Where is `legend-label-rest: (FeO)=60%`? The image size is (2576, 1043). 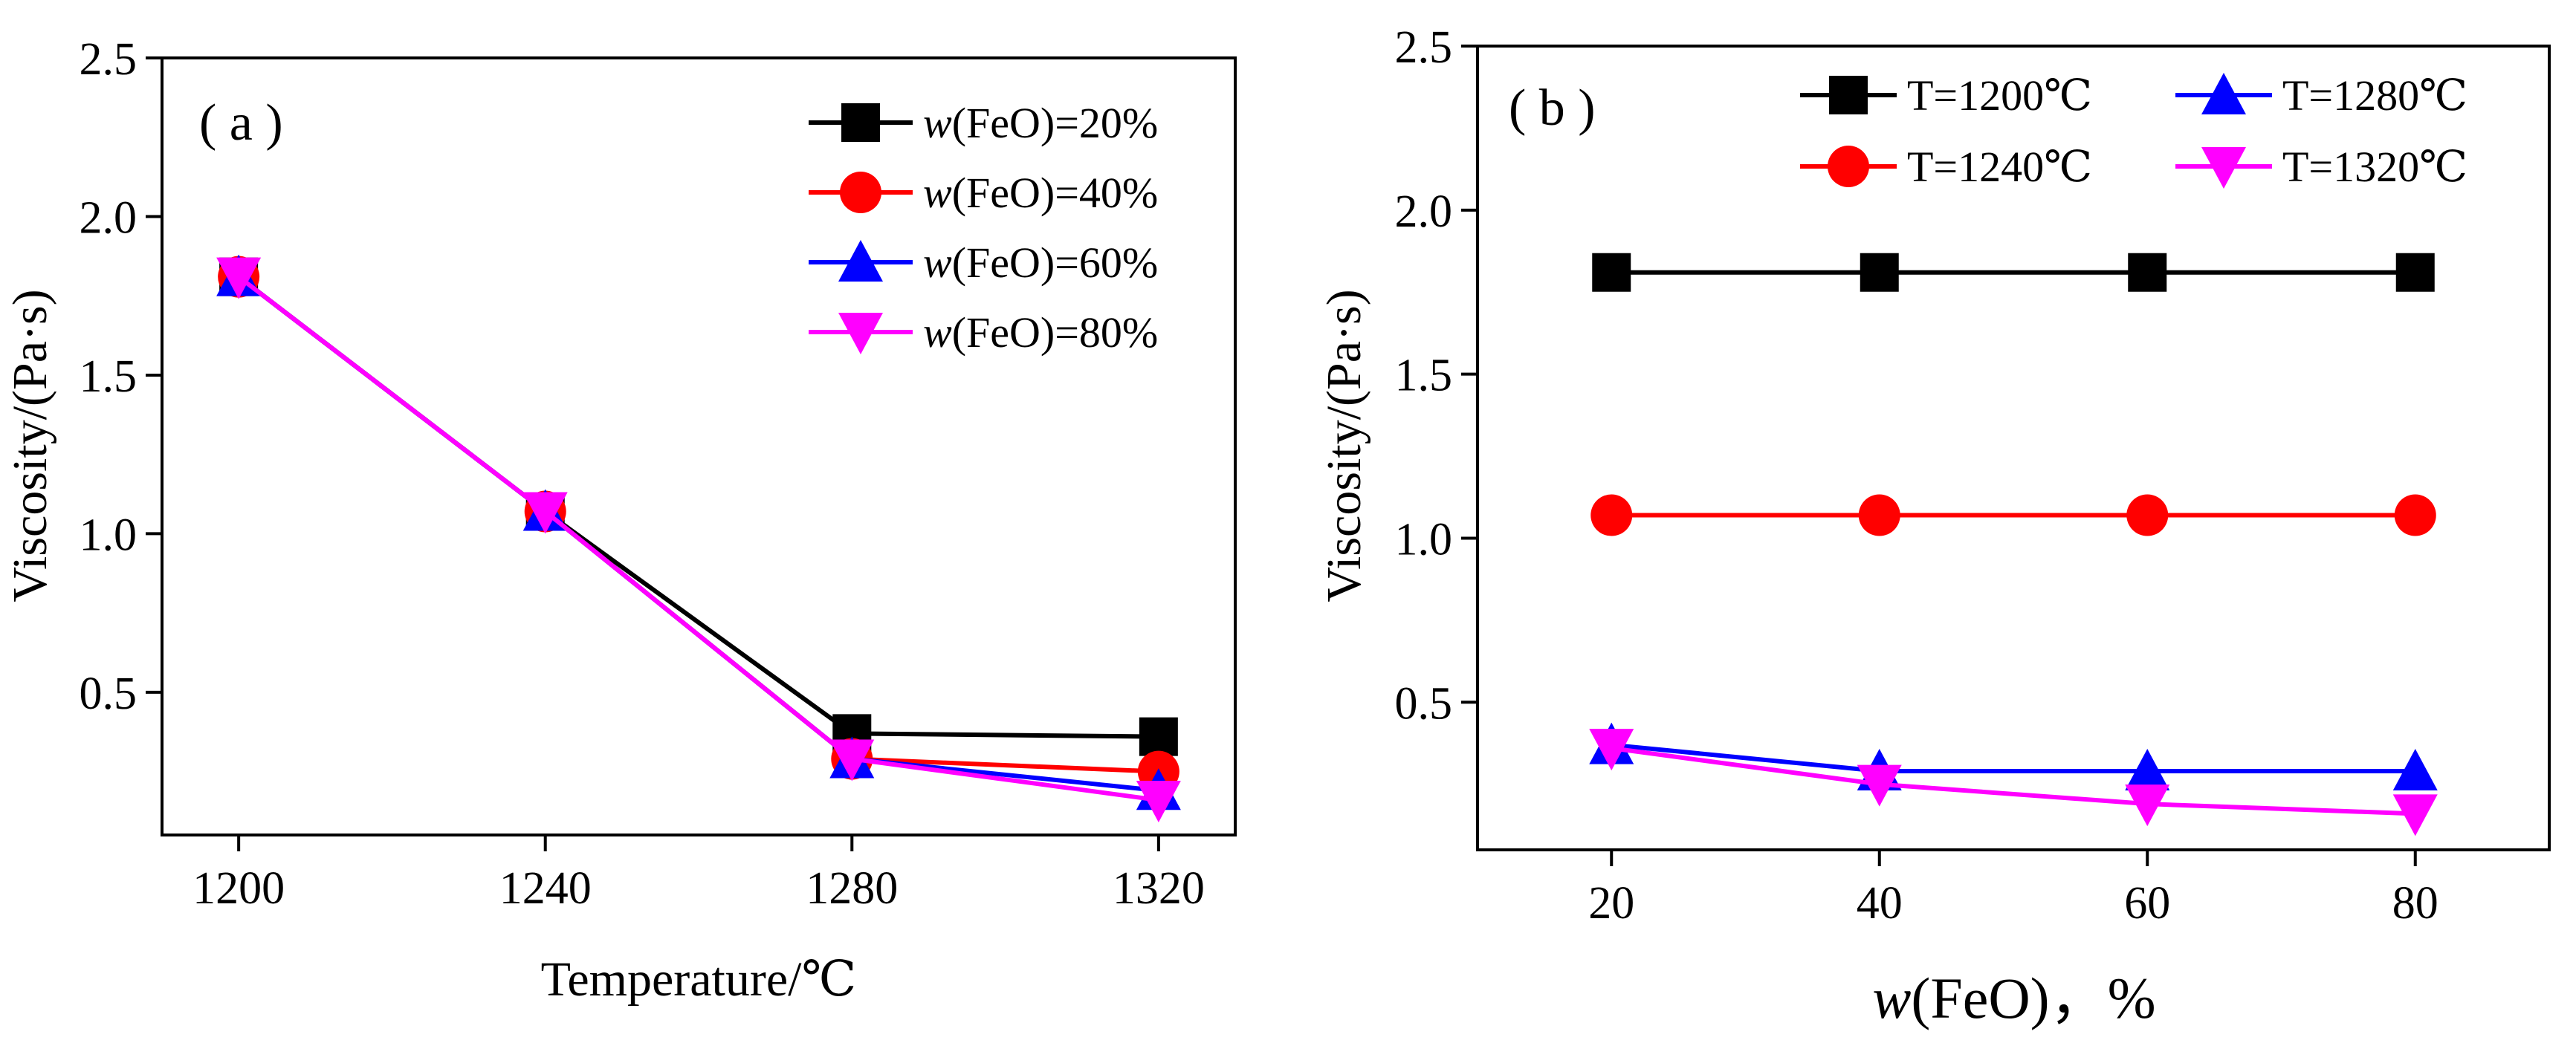
legend-label-rest: (FeO)=60% is located at coordinates (1055, 262).